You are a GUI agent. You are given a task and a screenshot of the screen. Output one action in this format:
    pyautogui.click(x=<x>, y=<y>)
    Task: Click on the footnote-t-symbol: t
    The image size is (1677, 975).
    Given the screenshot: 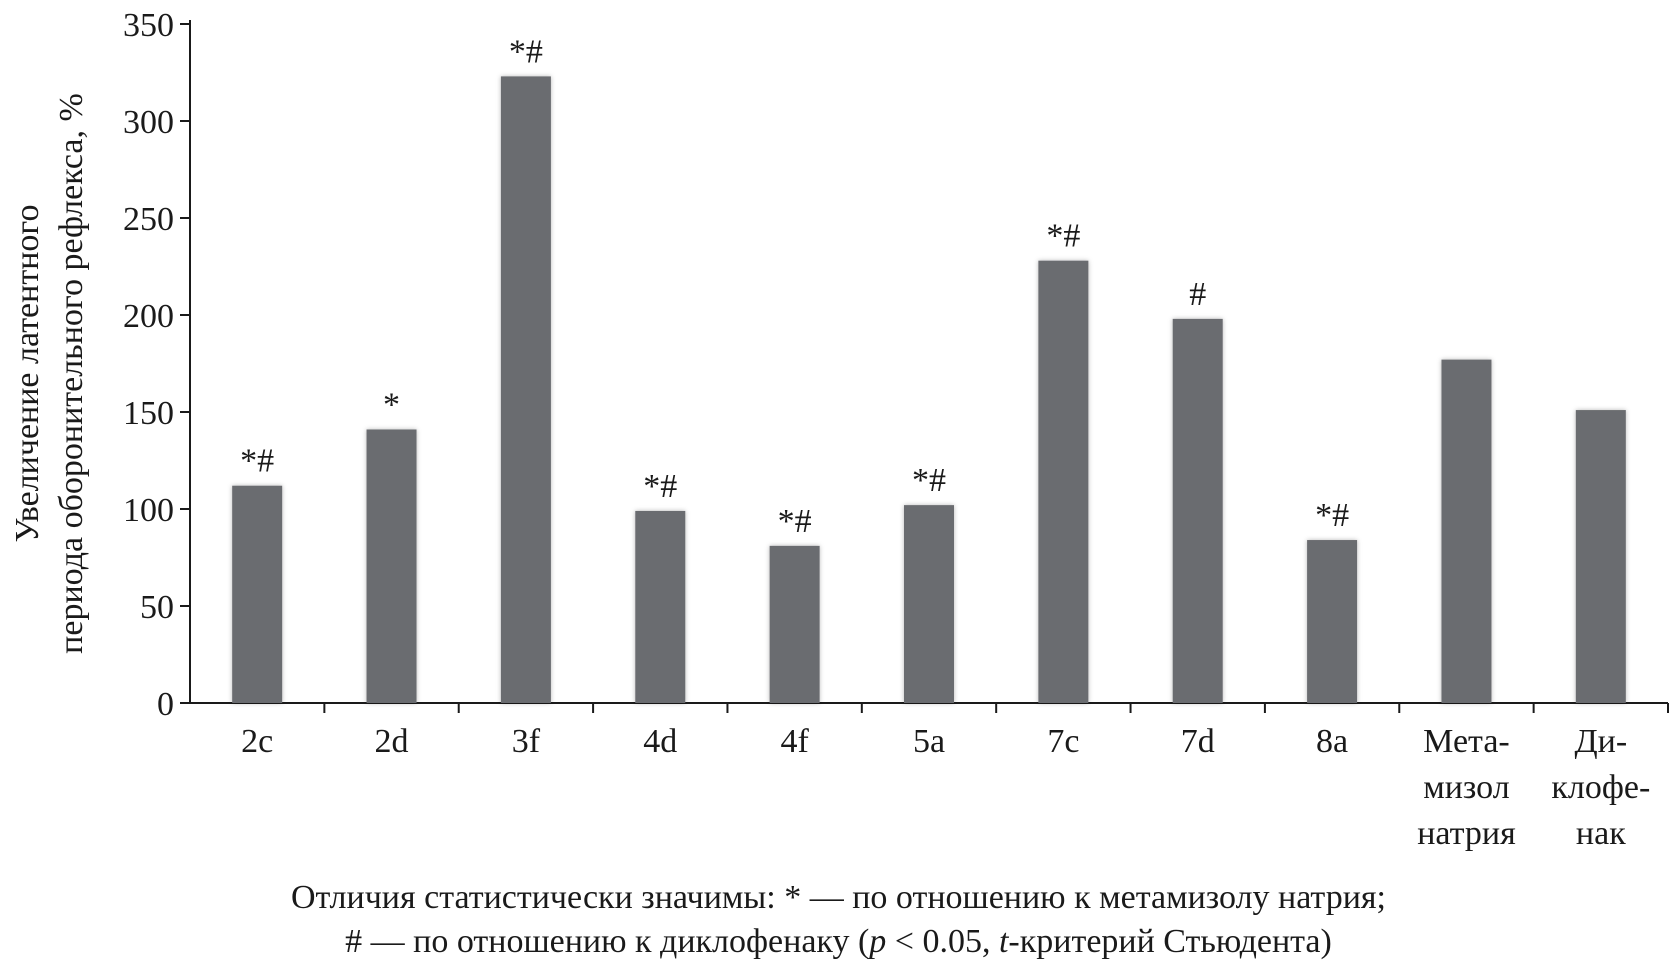 What is the action you would take?
    pyautogui.click(x=1003, y=941)
    